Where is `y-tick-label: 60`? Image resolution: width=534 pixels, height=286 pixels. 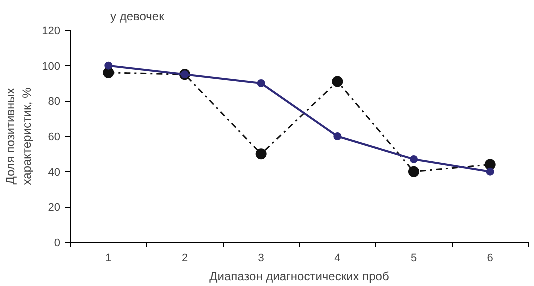
y-tick-label: 60 is located at coordinates (54, 138).